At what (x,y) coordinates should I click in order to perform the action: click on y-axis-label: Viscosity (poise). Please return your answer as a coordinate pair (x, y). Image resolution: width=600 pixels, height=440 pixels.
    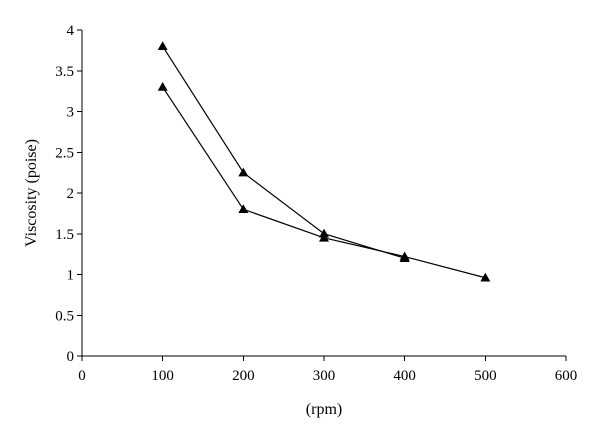
    Looking at the image, I should click on (31, 193).